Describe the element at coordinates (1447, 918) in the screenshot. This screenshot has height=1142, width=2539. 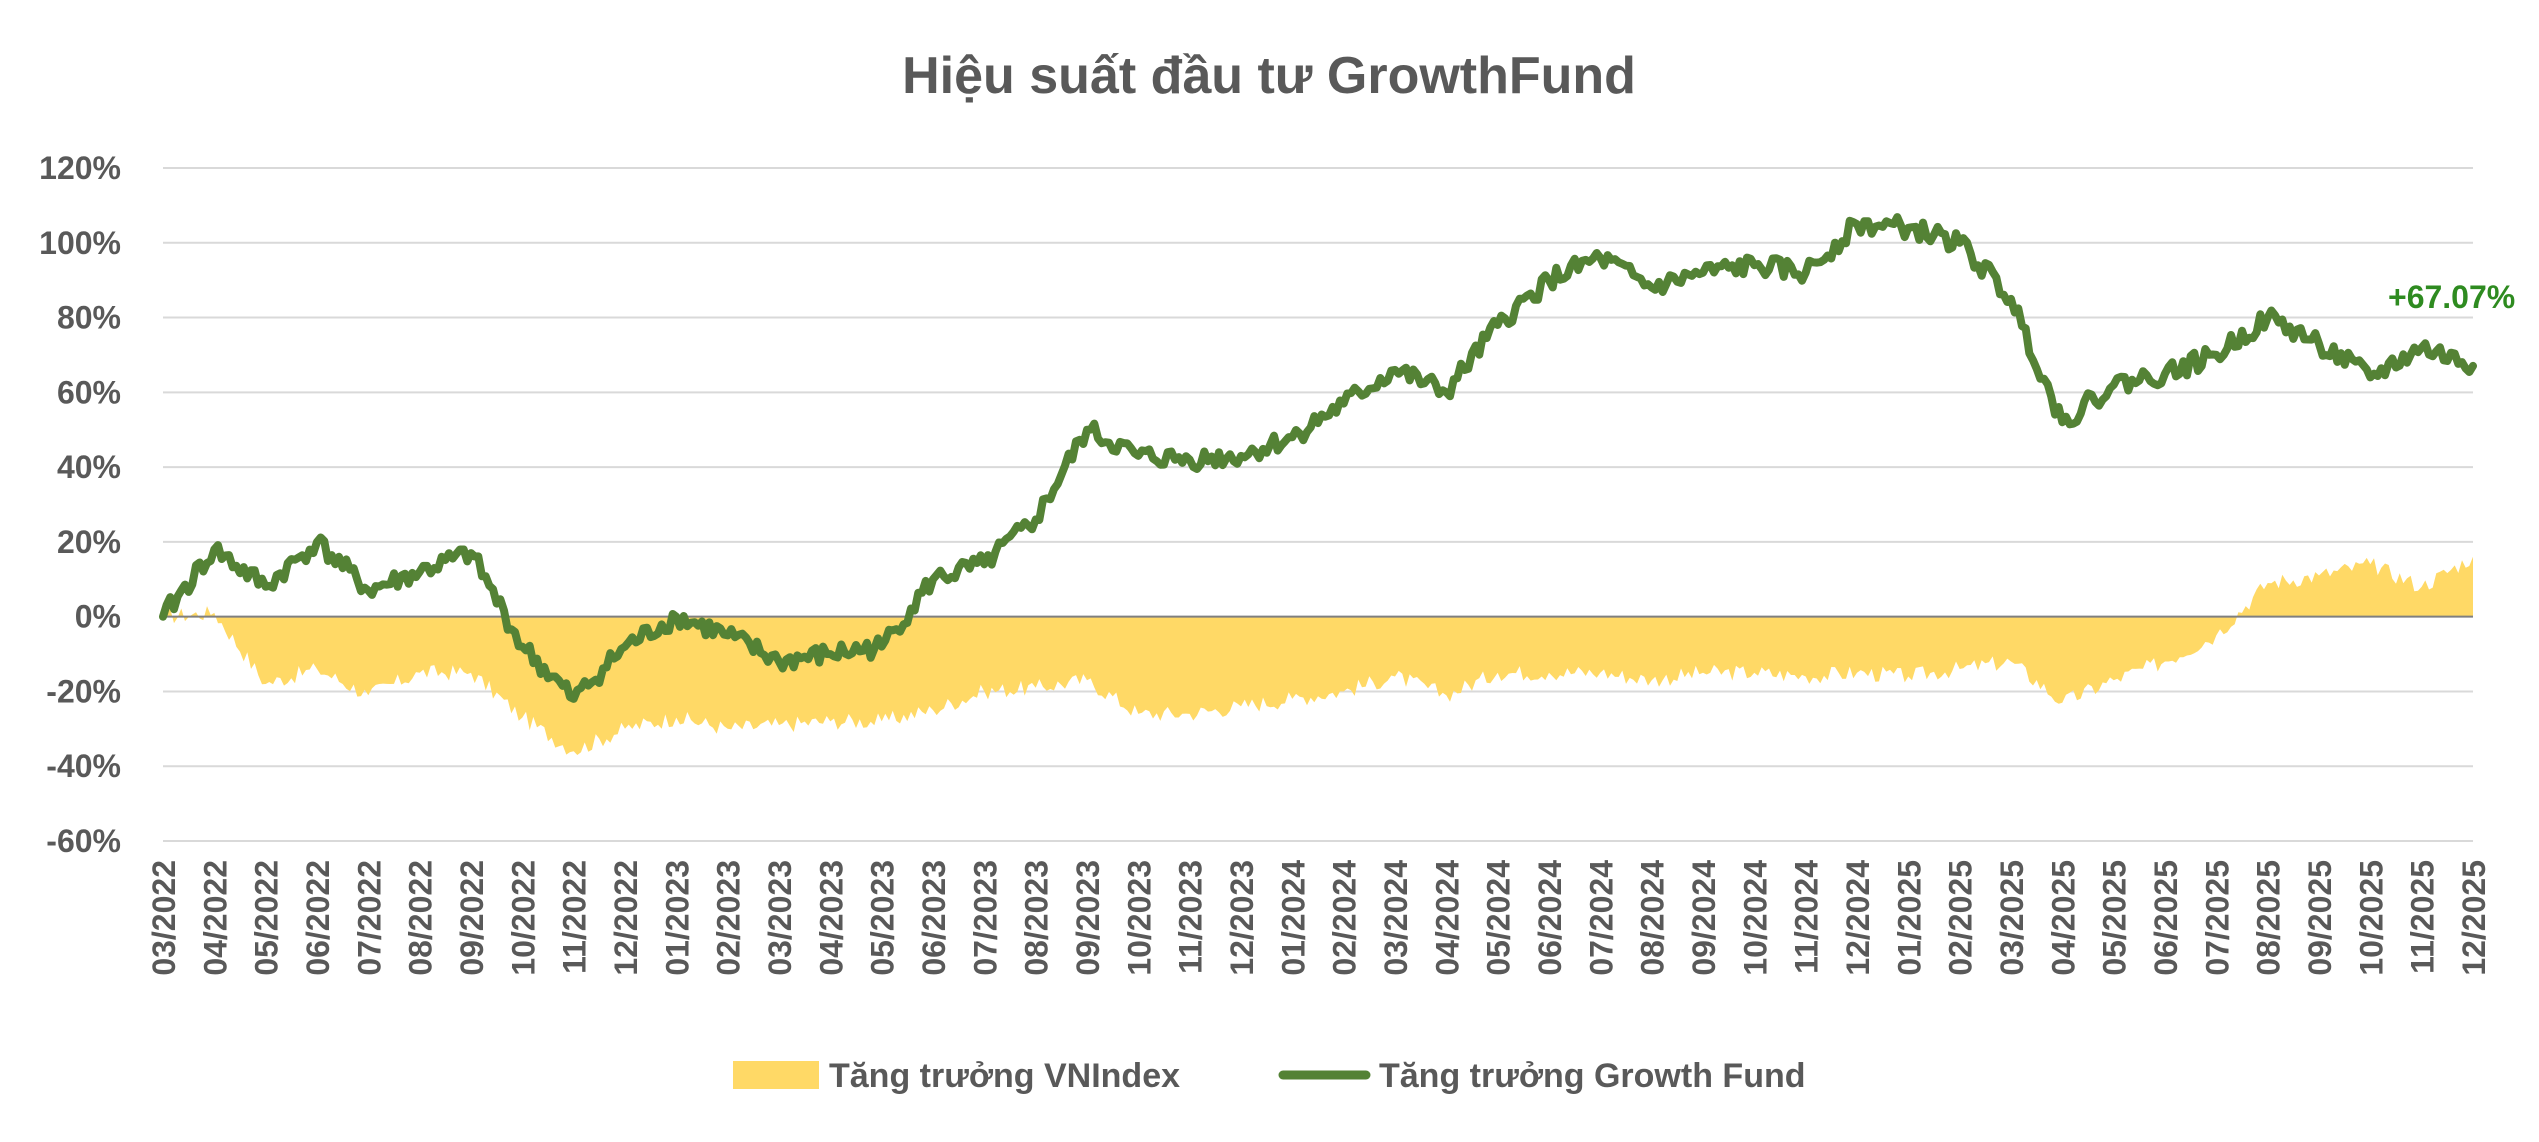
I see `x-tick-label: 04/2024` at that location.